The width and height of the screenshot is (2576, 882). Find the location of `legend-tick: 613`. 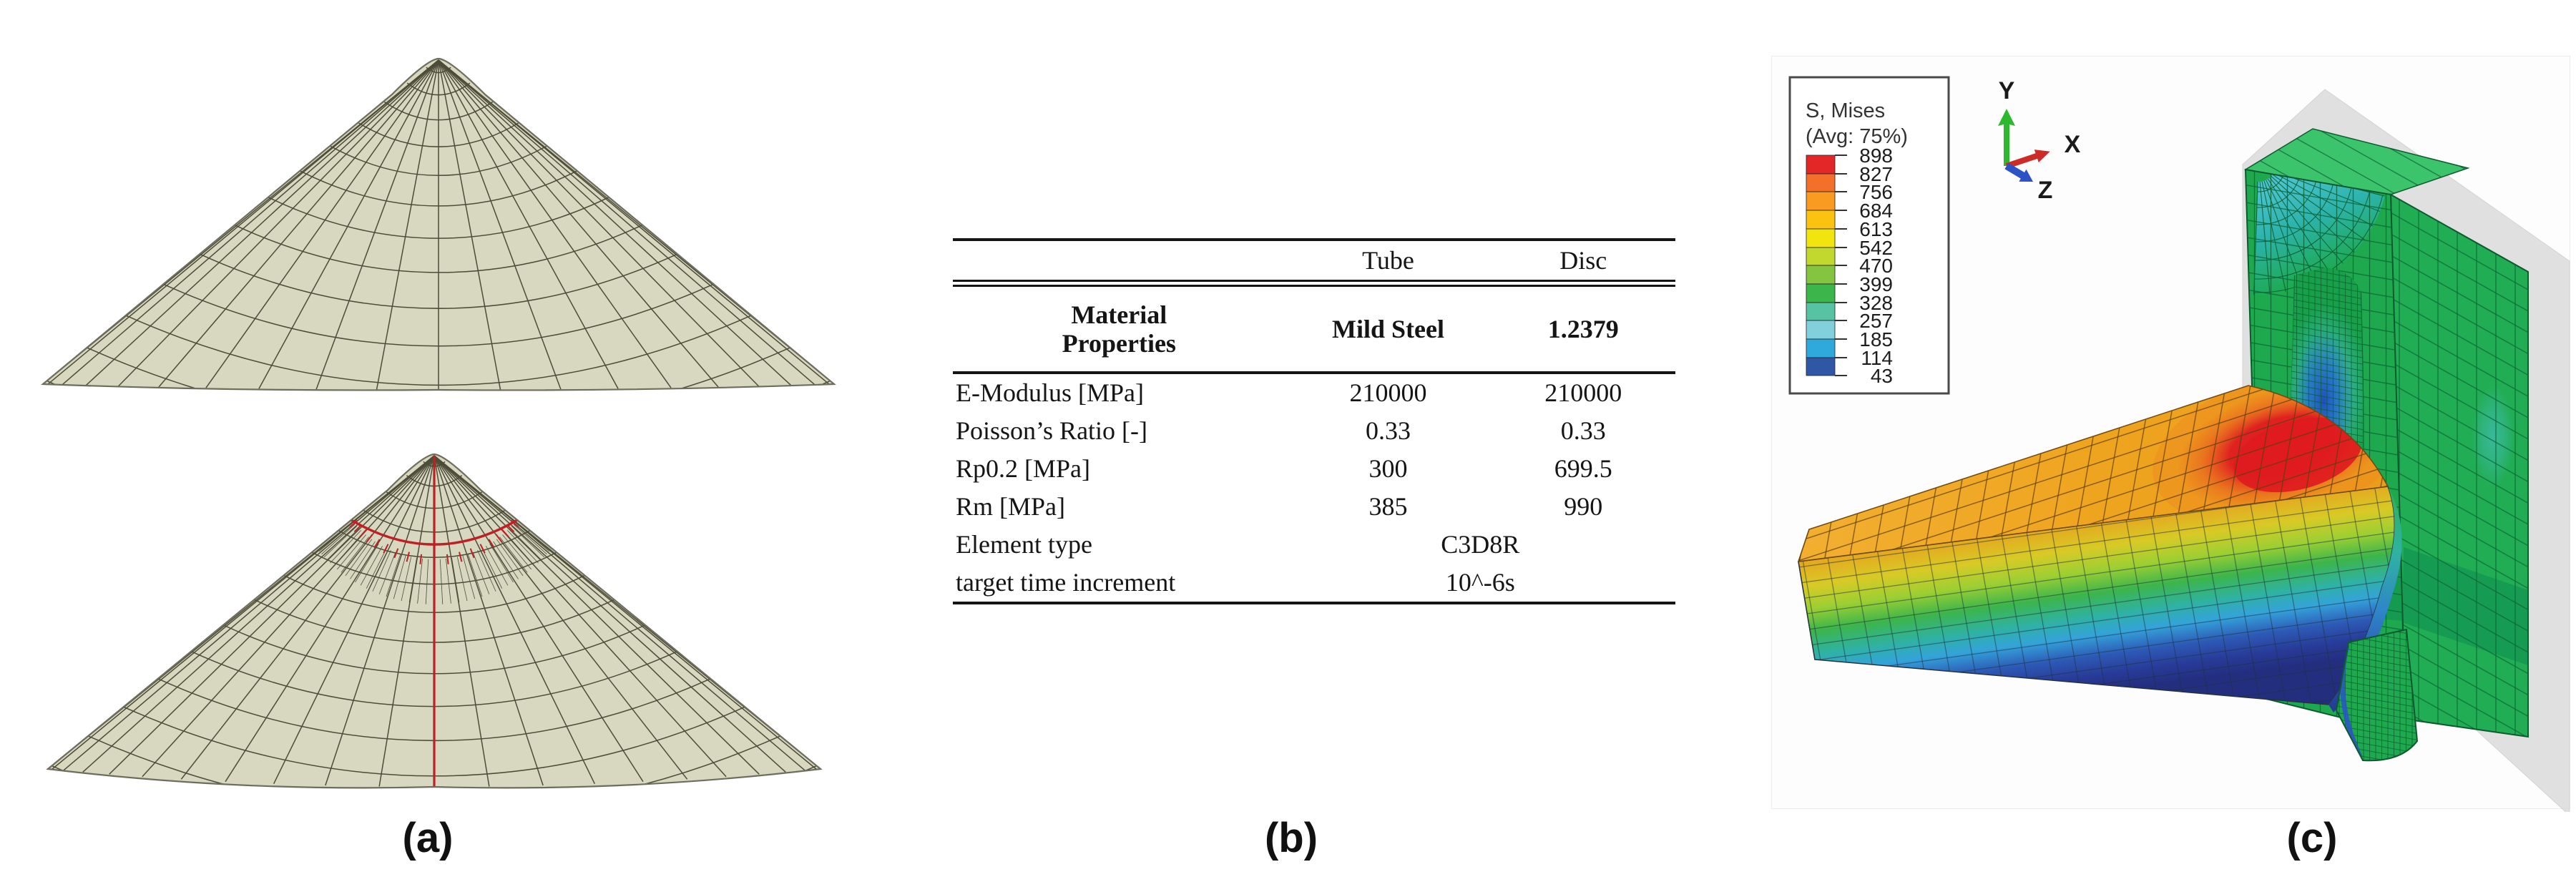

legend-tick: 613 is located at coordinates (1876, 229).